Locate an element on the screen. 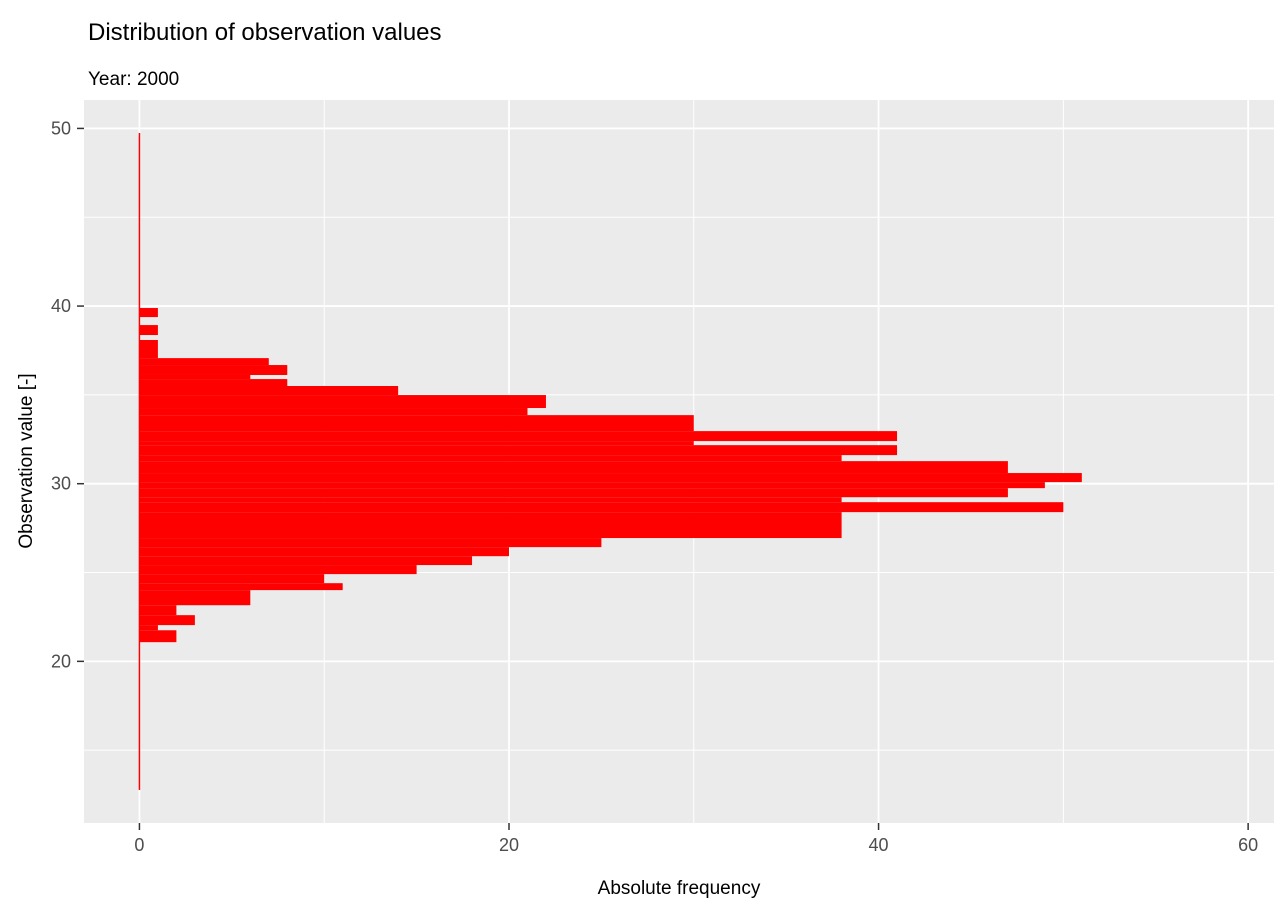 The height and width of the screenshot is (914, 1280). y-tick-label: 50 is located at coordinates (61, 128).